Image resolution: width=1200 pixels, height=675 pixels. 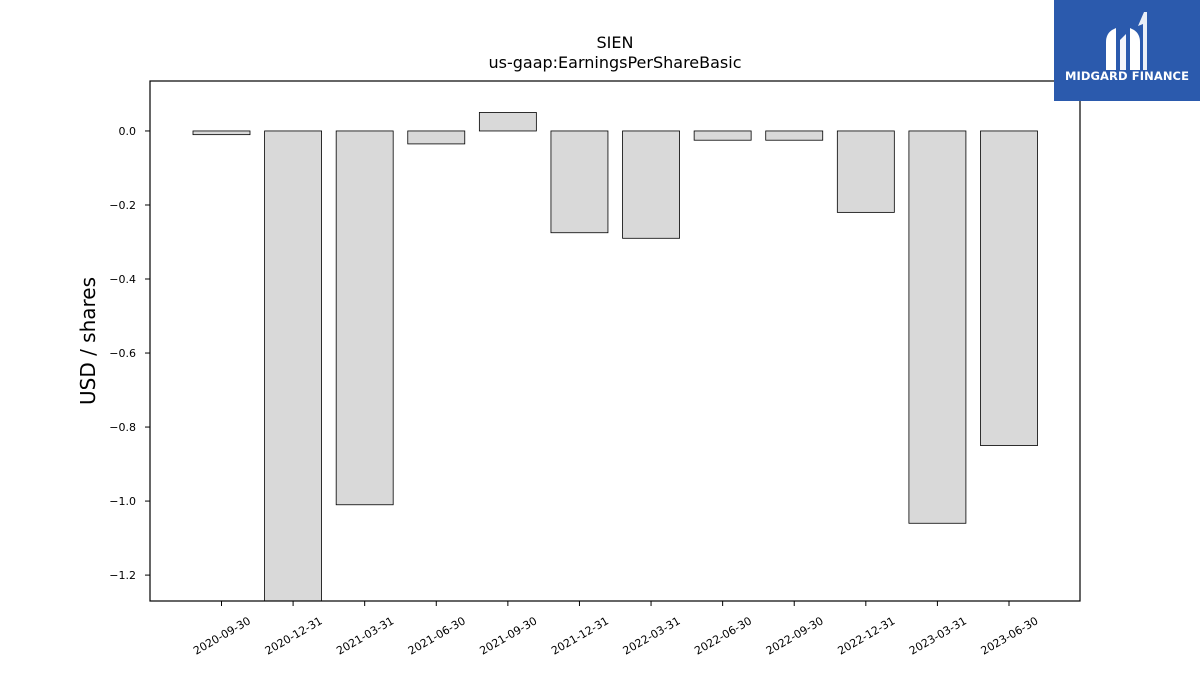 What do you see at coordinates (938, 635) in the screenshot?
I see `x-tick-label: 2023-03-31` at bounding box center [938, 635].